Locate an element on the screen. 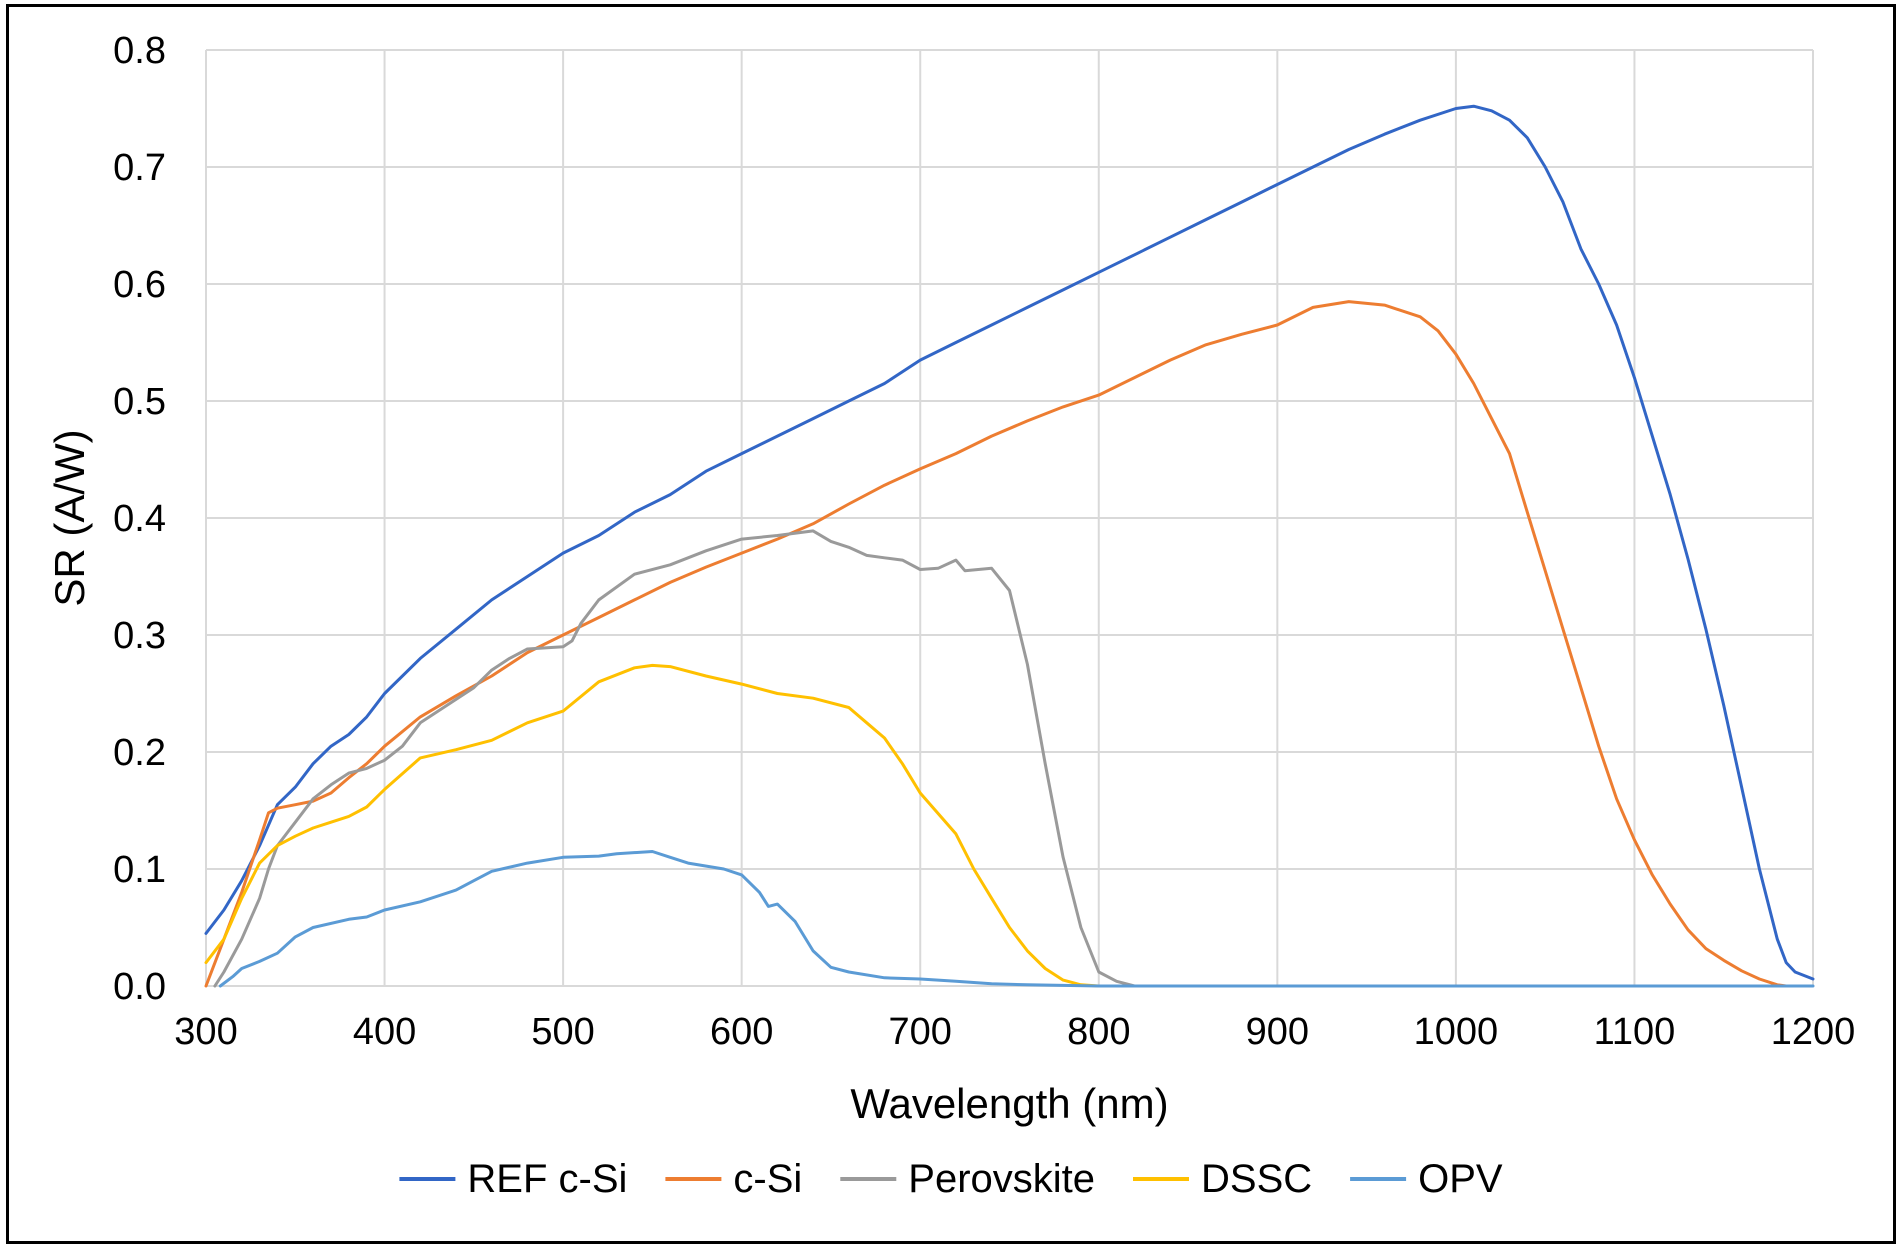 This screenshot has height=1250, width=1902. series-line-dssc is located at coordinates (652, 825).